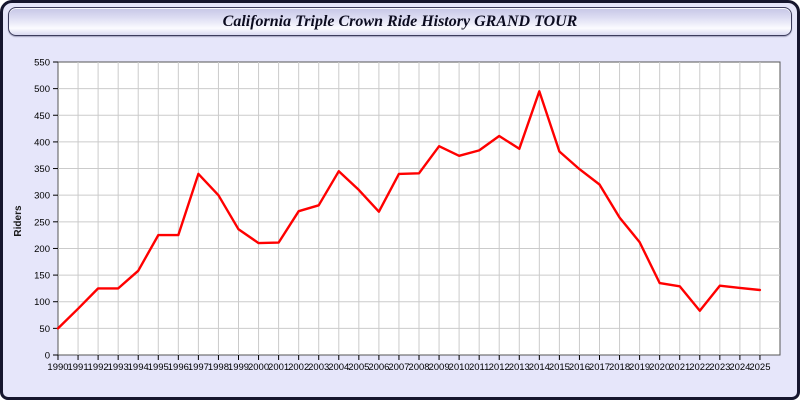 This screenshot has width=800, height=400. Describe the element at coordinates (258, 367) in the screenshot. I see `x-tick-label: 2000` at that location.